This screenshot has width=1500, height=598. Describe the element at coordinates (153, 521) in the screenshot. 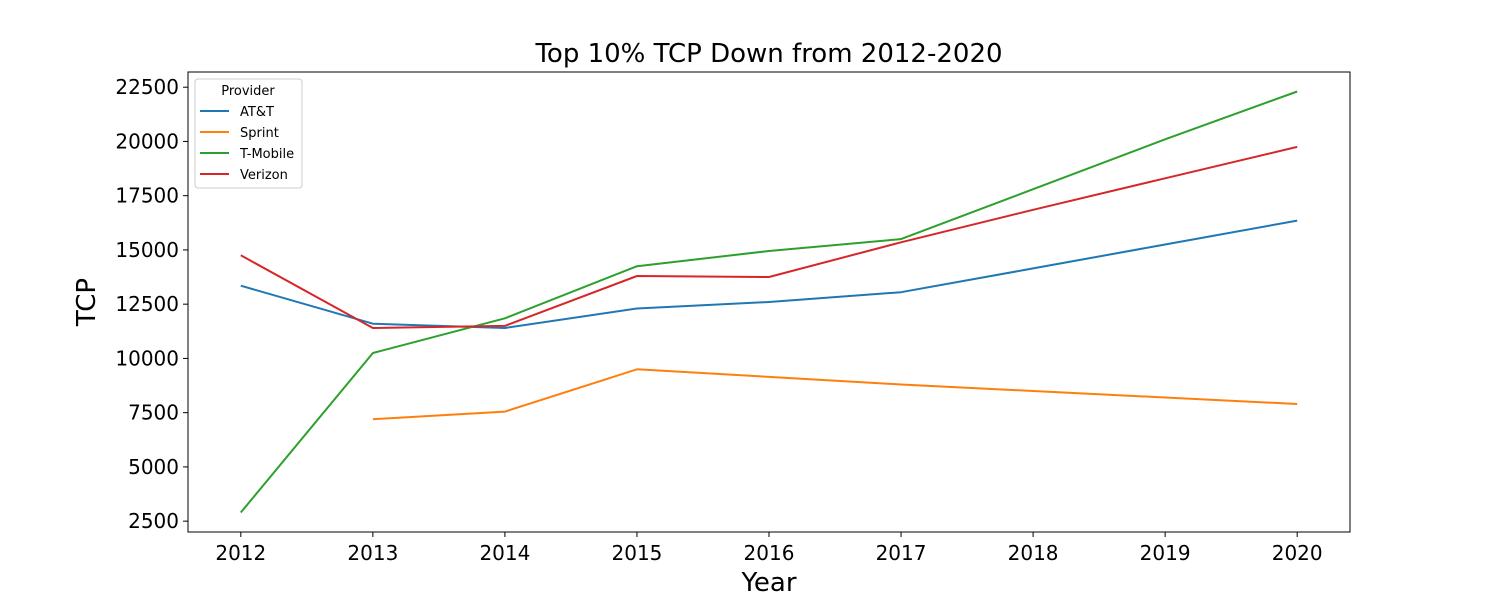

I see `y-tick-label: 2500` at that location.